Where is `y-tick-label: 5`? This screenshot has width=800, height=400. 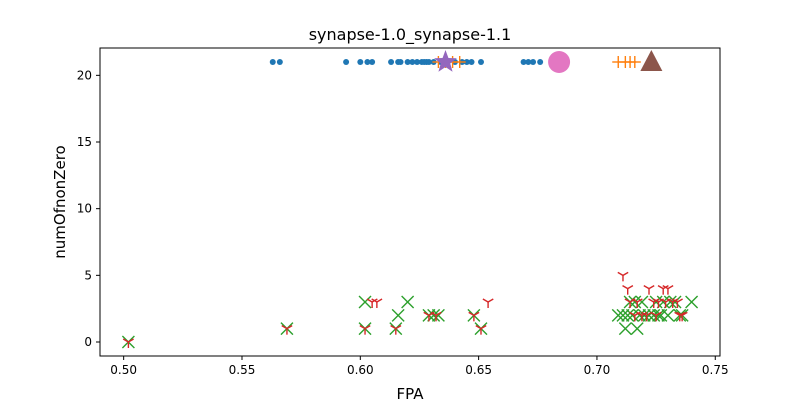
y-tick-label: 5 is located at coordinates (88, 275).